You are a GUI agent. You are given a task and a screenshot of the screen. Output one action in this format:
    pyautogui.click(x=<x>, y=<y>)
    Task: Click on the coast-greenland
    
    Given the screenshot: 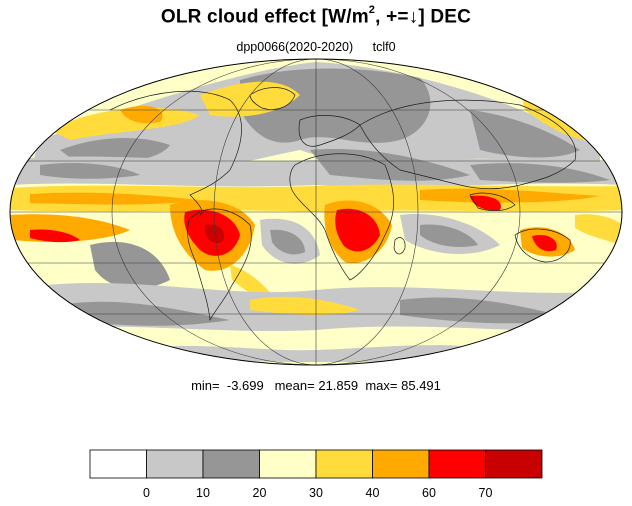 What is the action you would take?
    pyautogui.click(x=272, y=98)
    